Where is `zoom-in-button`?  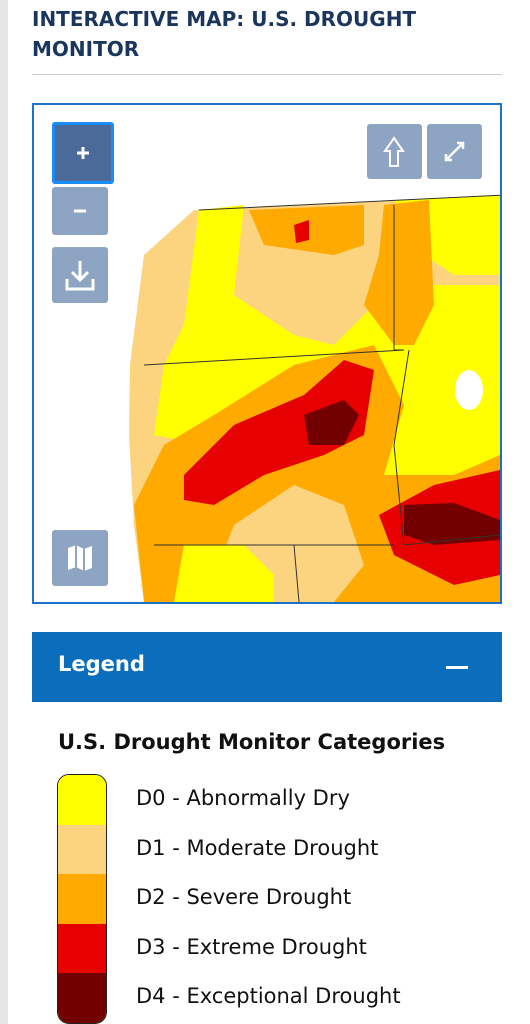 zoom-in-button is located at coordinates (83, 153).